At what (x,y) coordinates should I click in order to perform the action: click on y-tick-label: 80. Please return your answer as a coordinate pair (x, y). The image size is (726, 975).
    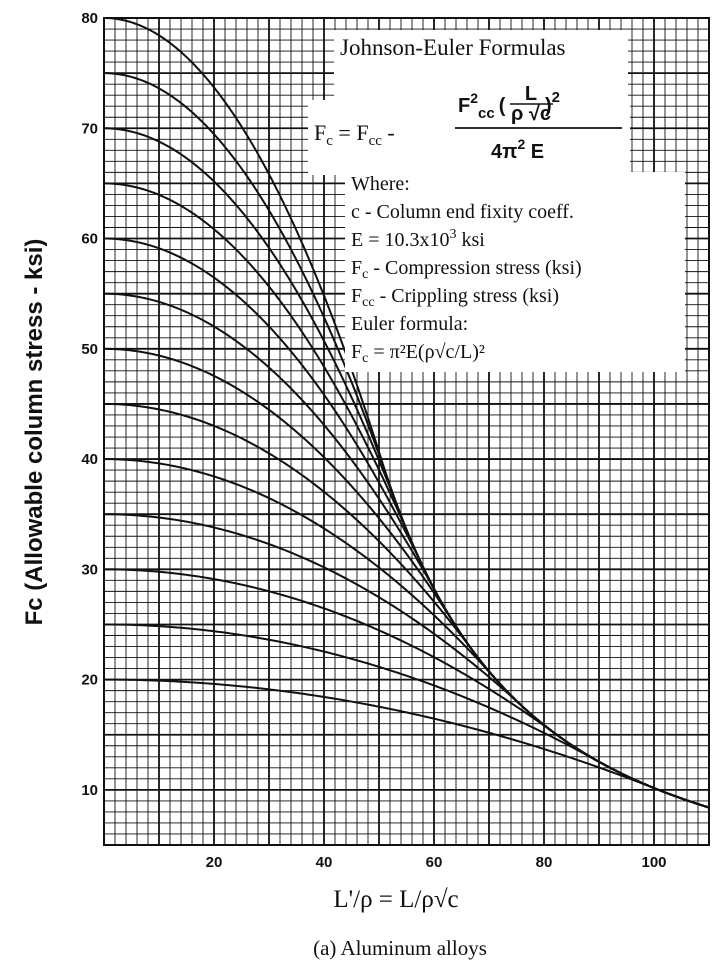
    Looking at the image, I should click on (89, 18).